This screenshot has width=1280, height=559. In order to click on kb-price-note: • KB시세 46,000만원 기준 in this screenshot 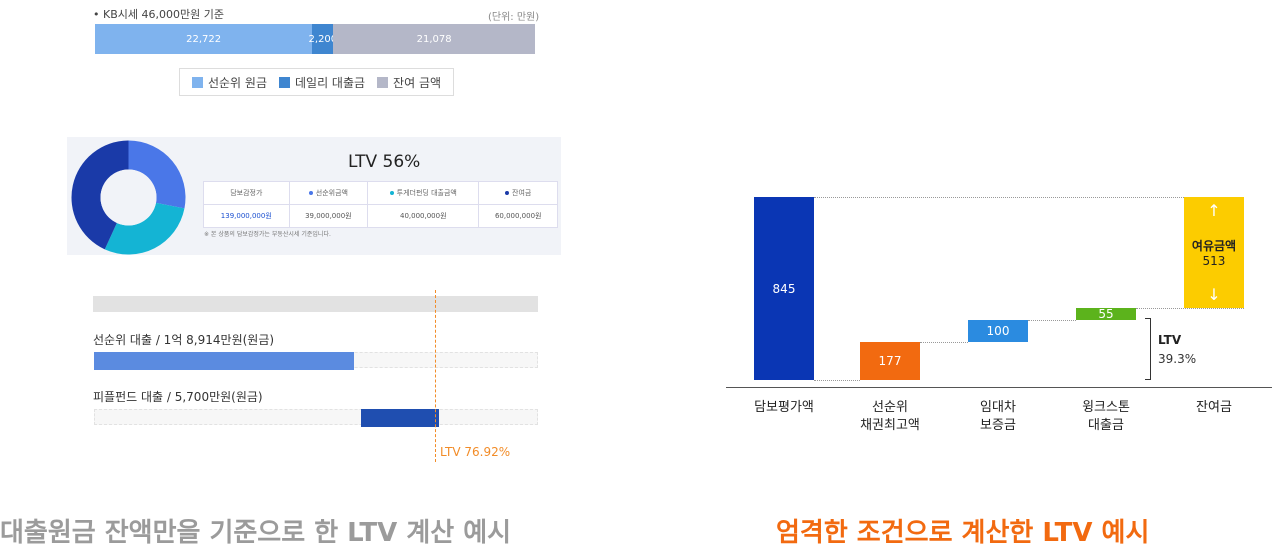, I will do `click(158, 14)`.